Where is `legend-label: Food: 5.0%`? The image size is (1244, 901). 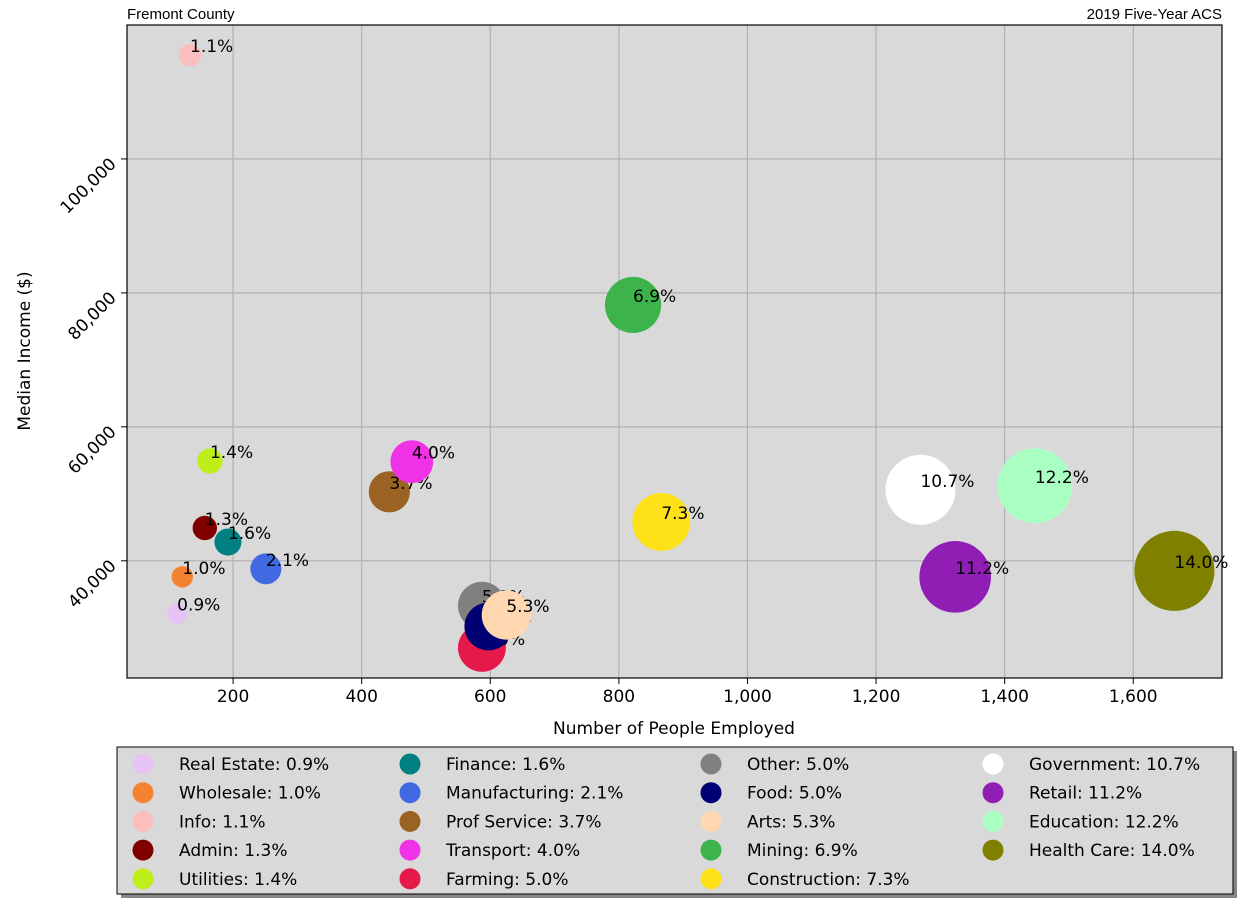
legend-label: Food: 5.0% is located at coordinates (794, 794).